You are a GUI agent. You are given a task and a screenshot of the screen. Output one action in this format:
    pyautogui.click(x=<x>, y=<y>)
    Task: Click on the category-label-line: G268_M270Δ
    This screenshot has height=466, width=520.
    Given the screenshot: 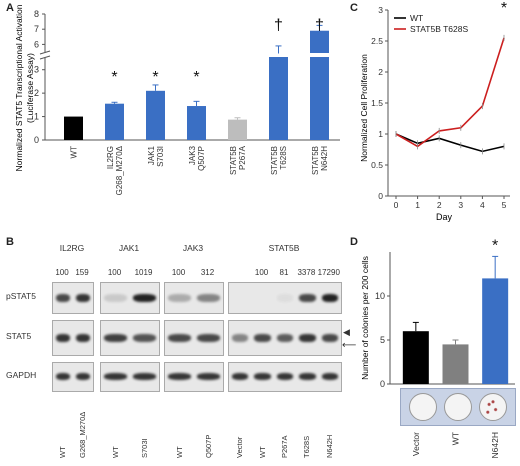 What is the action you would take?
    pyautogui.click(x=119, y=170)
    